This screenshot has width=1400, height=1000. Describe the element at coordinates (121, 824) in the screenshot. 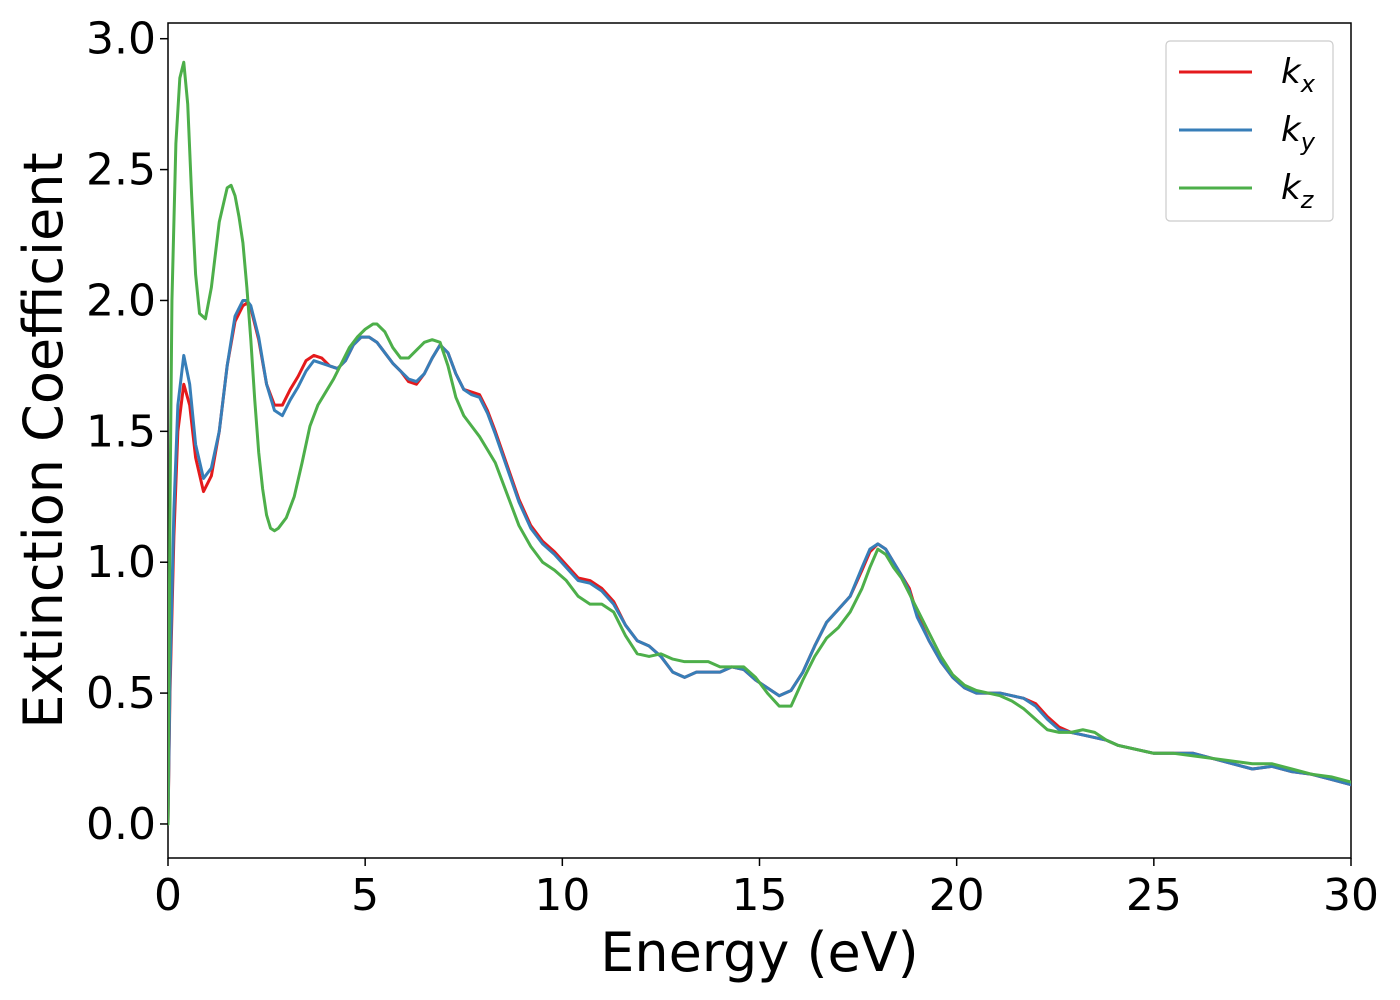

I see `y-tick-label: 0.0` at that location.